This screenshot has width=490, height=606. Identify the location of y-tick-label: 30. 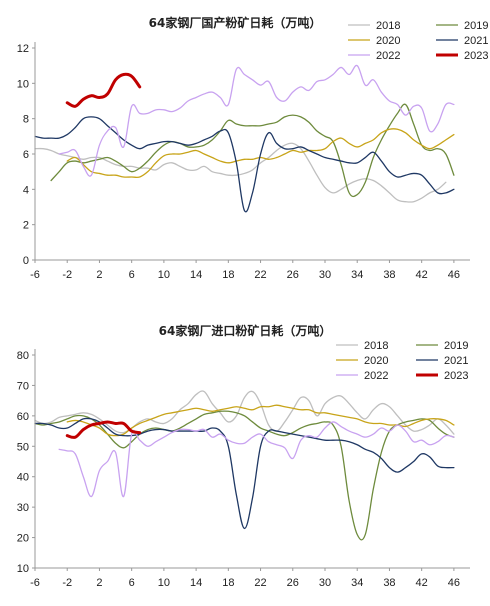
(23, 508).